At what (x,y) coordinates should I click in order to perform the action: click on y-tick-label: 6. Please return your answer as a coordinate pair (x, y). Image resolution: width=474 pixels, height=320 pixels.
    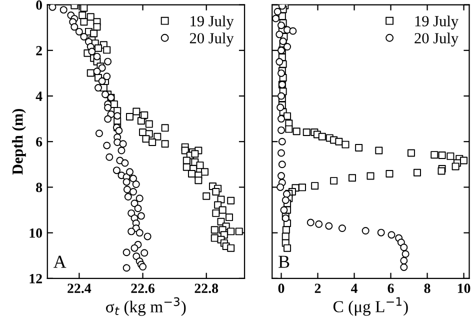
    Looking at the image, I should click on (39, 142).